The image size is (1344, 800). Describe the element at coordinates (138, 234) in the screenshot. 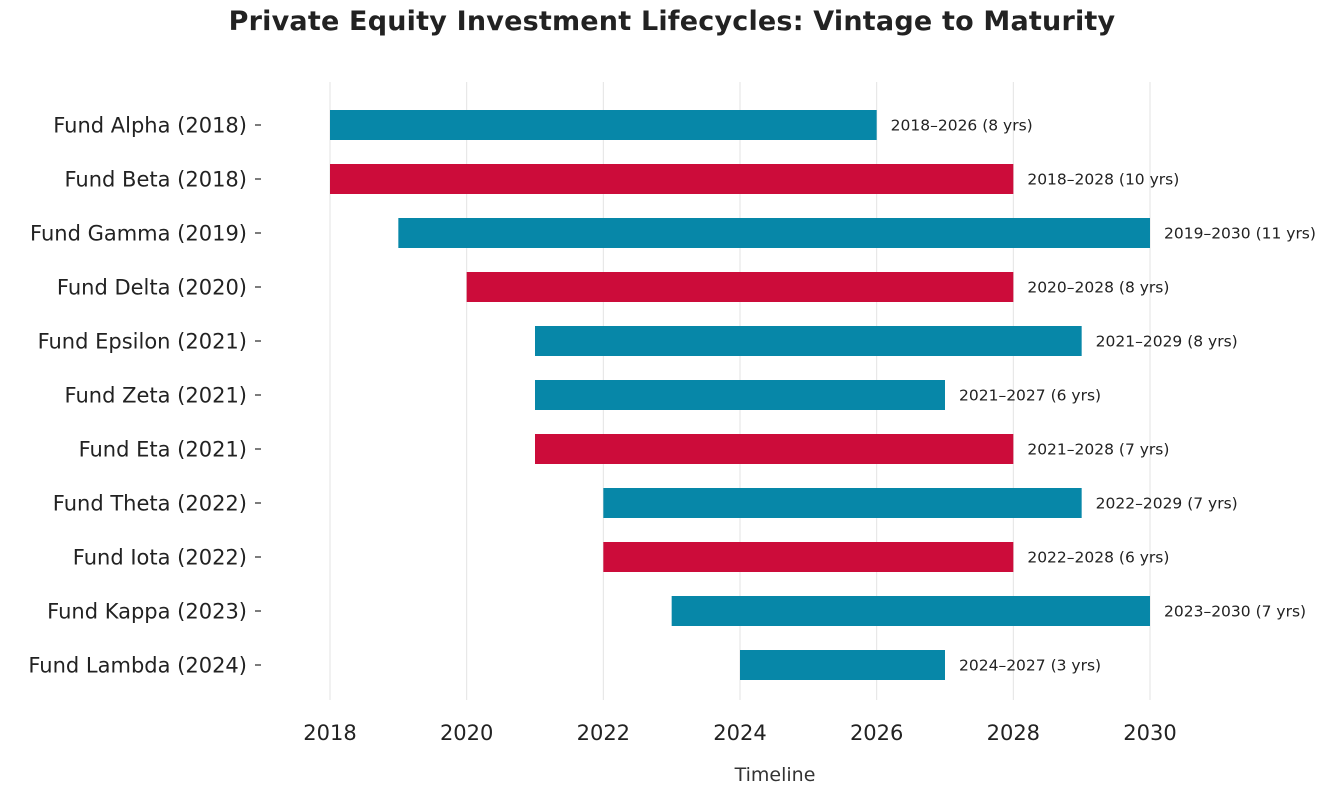

I see `y-axis-label: Fund Gamma (2019)` at that location.